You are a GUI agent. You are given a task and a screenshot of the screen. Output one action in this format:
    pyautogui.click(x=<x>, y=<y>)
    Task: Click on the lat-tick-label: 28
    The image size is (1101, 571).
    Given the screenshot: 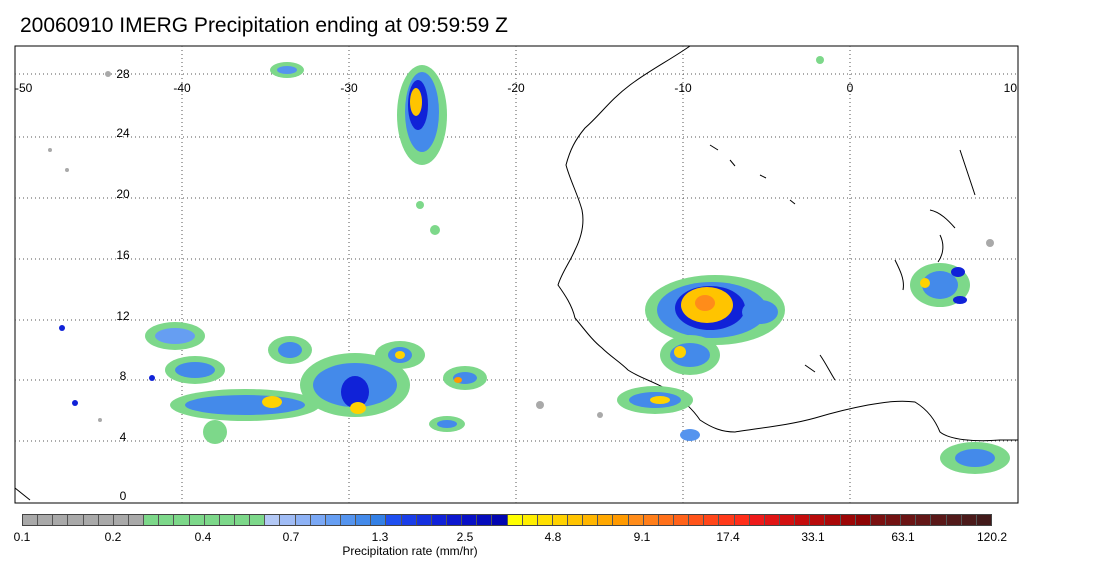 What is the action you would take?
    pyautogui.click(x=123, y=74)
    